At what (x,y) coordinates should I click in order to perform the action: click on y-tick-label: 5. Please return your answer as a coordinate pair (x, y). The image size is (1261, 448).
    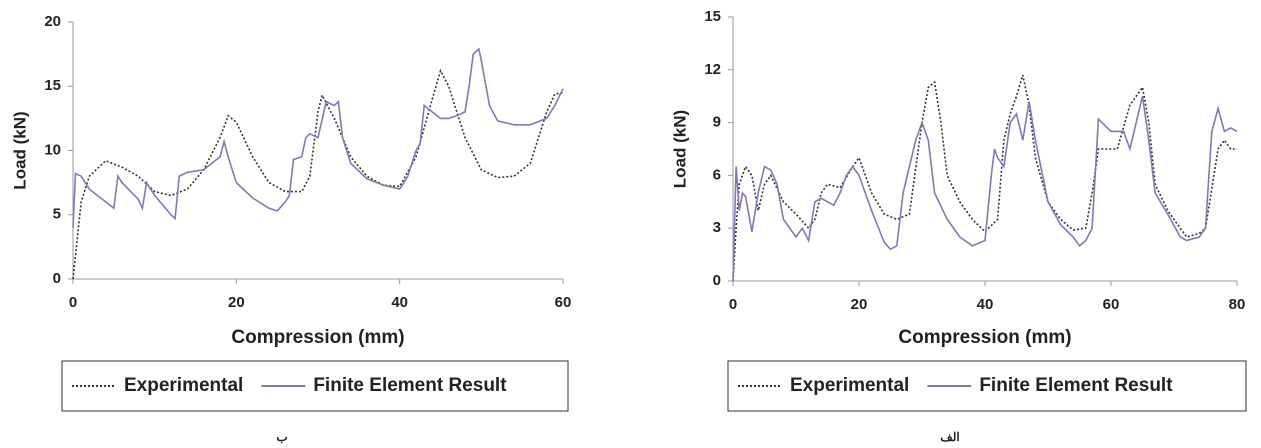
    Looking at the image, I should click on (57, 214).